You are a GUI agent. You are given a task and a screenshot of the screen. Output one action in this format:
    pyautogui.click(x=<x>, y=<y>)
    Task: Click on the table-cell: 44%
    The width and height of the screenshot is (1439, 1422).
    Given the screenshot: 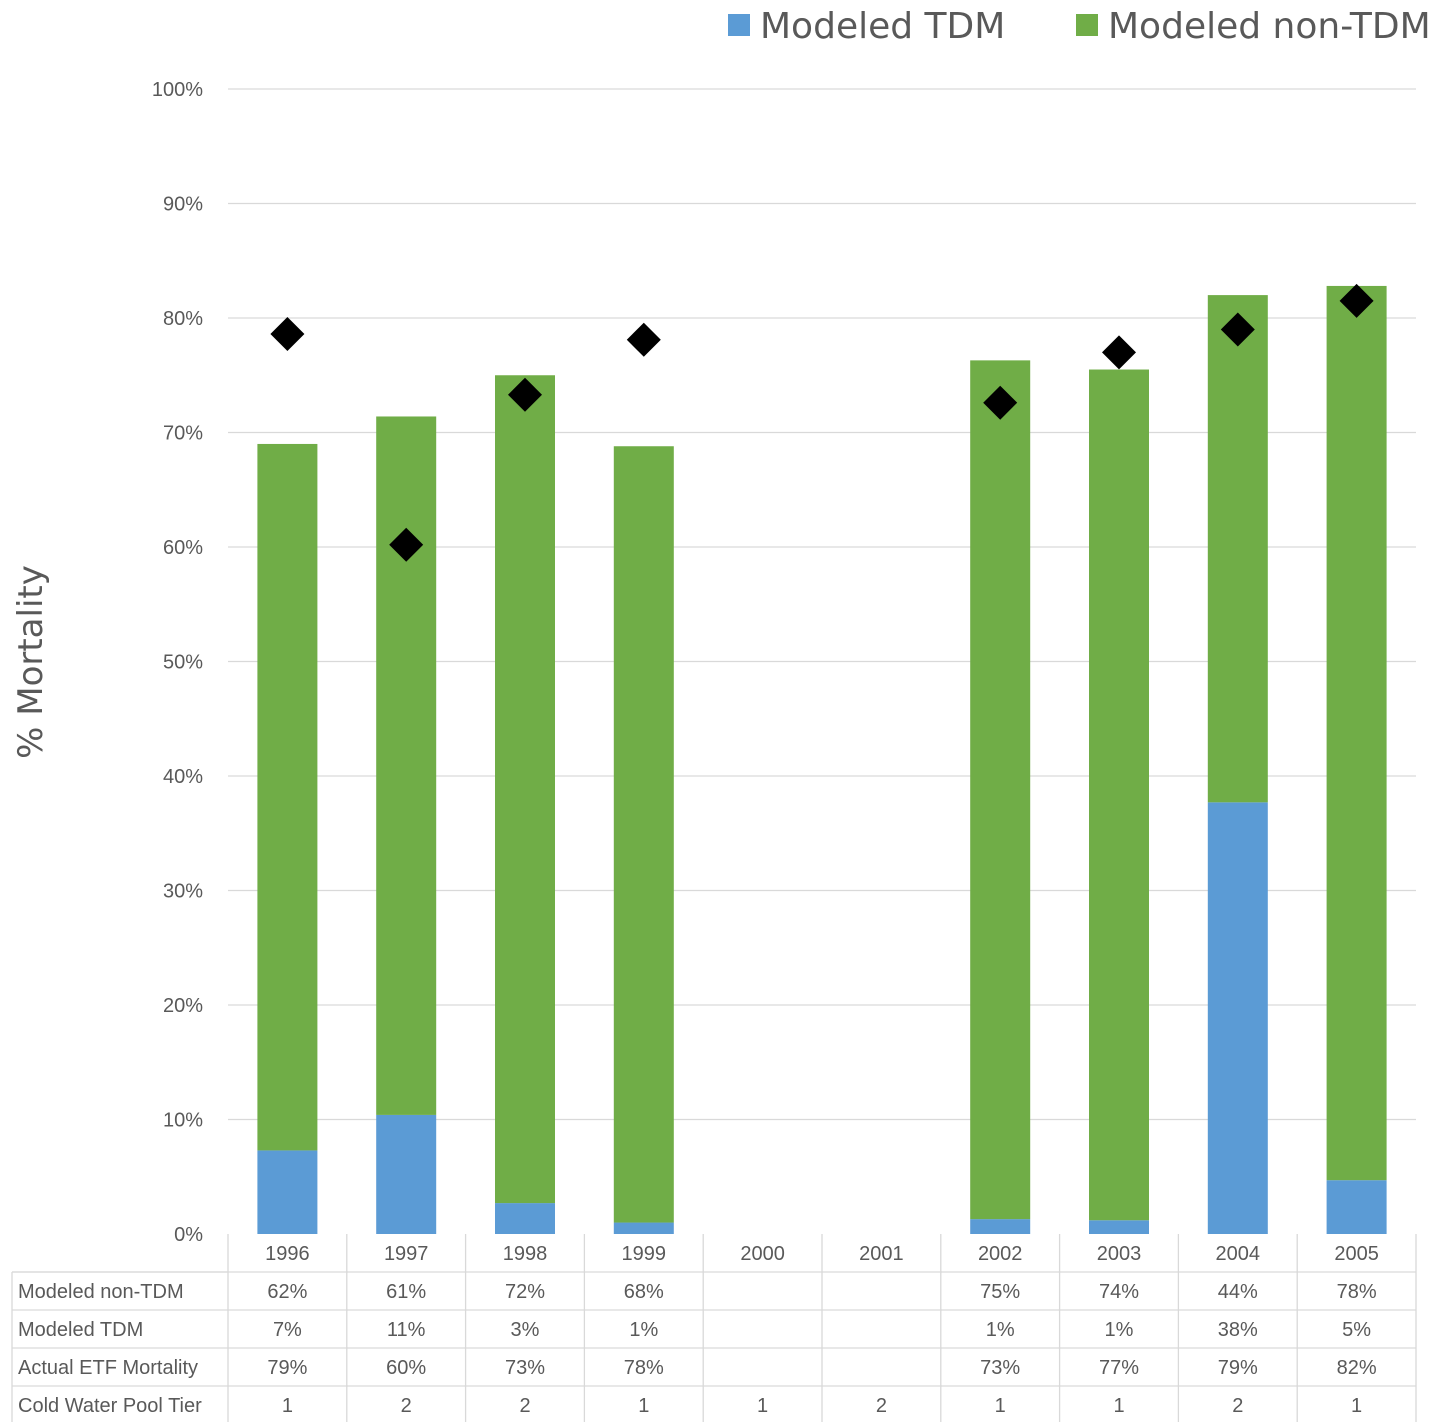 What is the action you would take?
    pyautogui.click(x=1238, y=1292)
    